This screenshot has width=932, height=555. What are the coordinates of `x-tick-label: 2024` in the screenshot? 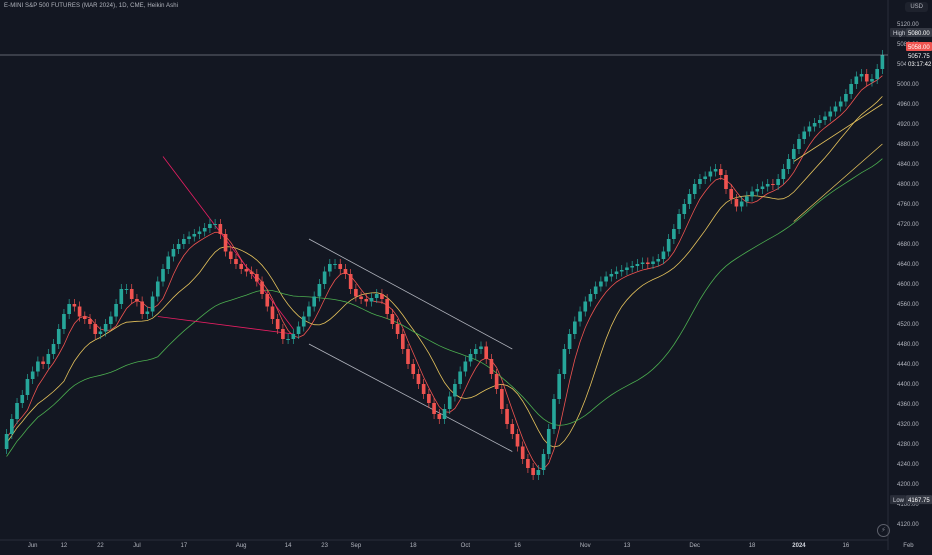 It's located at (799, 546).